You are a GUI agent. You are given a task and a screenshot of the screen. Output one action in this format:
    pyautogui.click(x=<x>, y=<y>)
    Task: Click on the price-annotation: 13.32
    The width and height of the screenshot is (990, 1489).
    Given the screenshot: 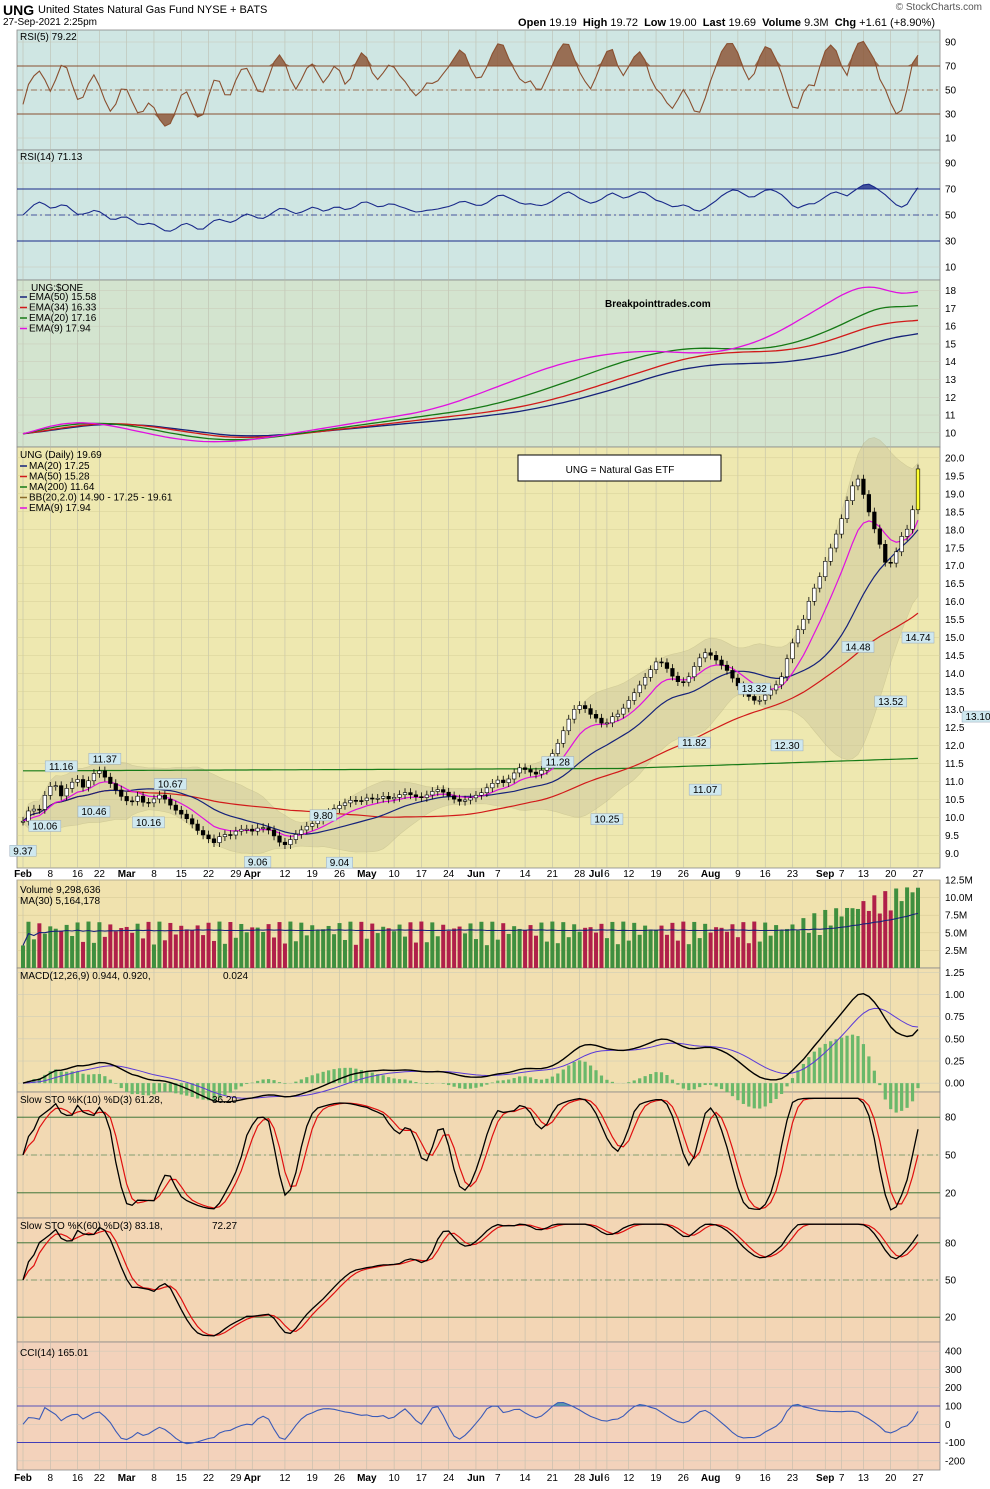 What is the action you would take?
    pyautogui.click(x=754, y=689)
    